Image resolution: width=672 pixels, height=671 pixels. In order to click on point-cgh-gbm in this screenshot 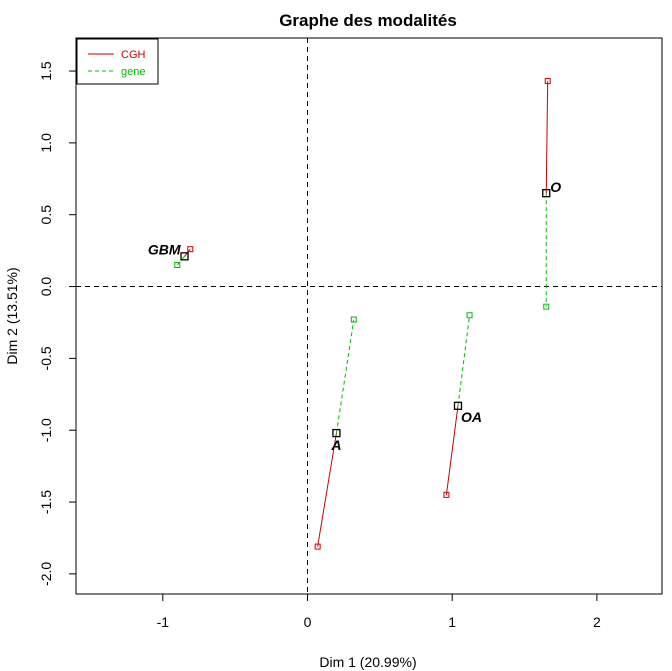, I will do `click(190, 249)`.